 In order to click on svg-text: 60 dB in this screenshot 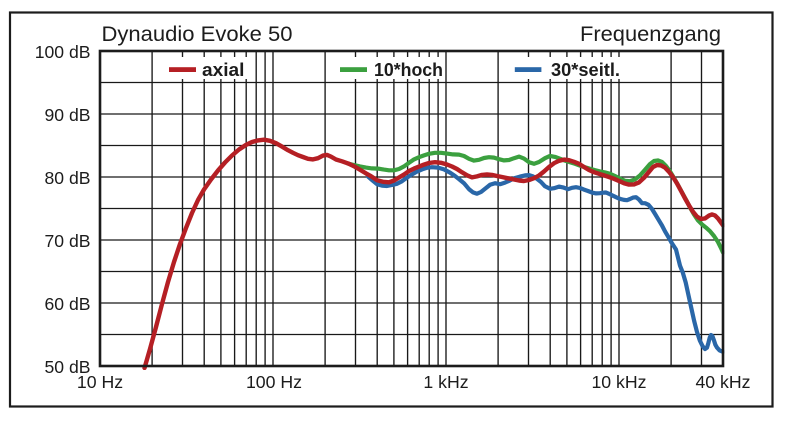, I will do `click(68, 304)`.